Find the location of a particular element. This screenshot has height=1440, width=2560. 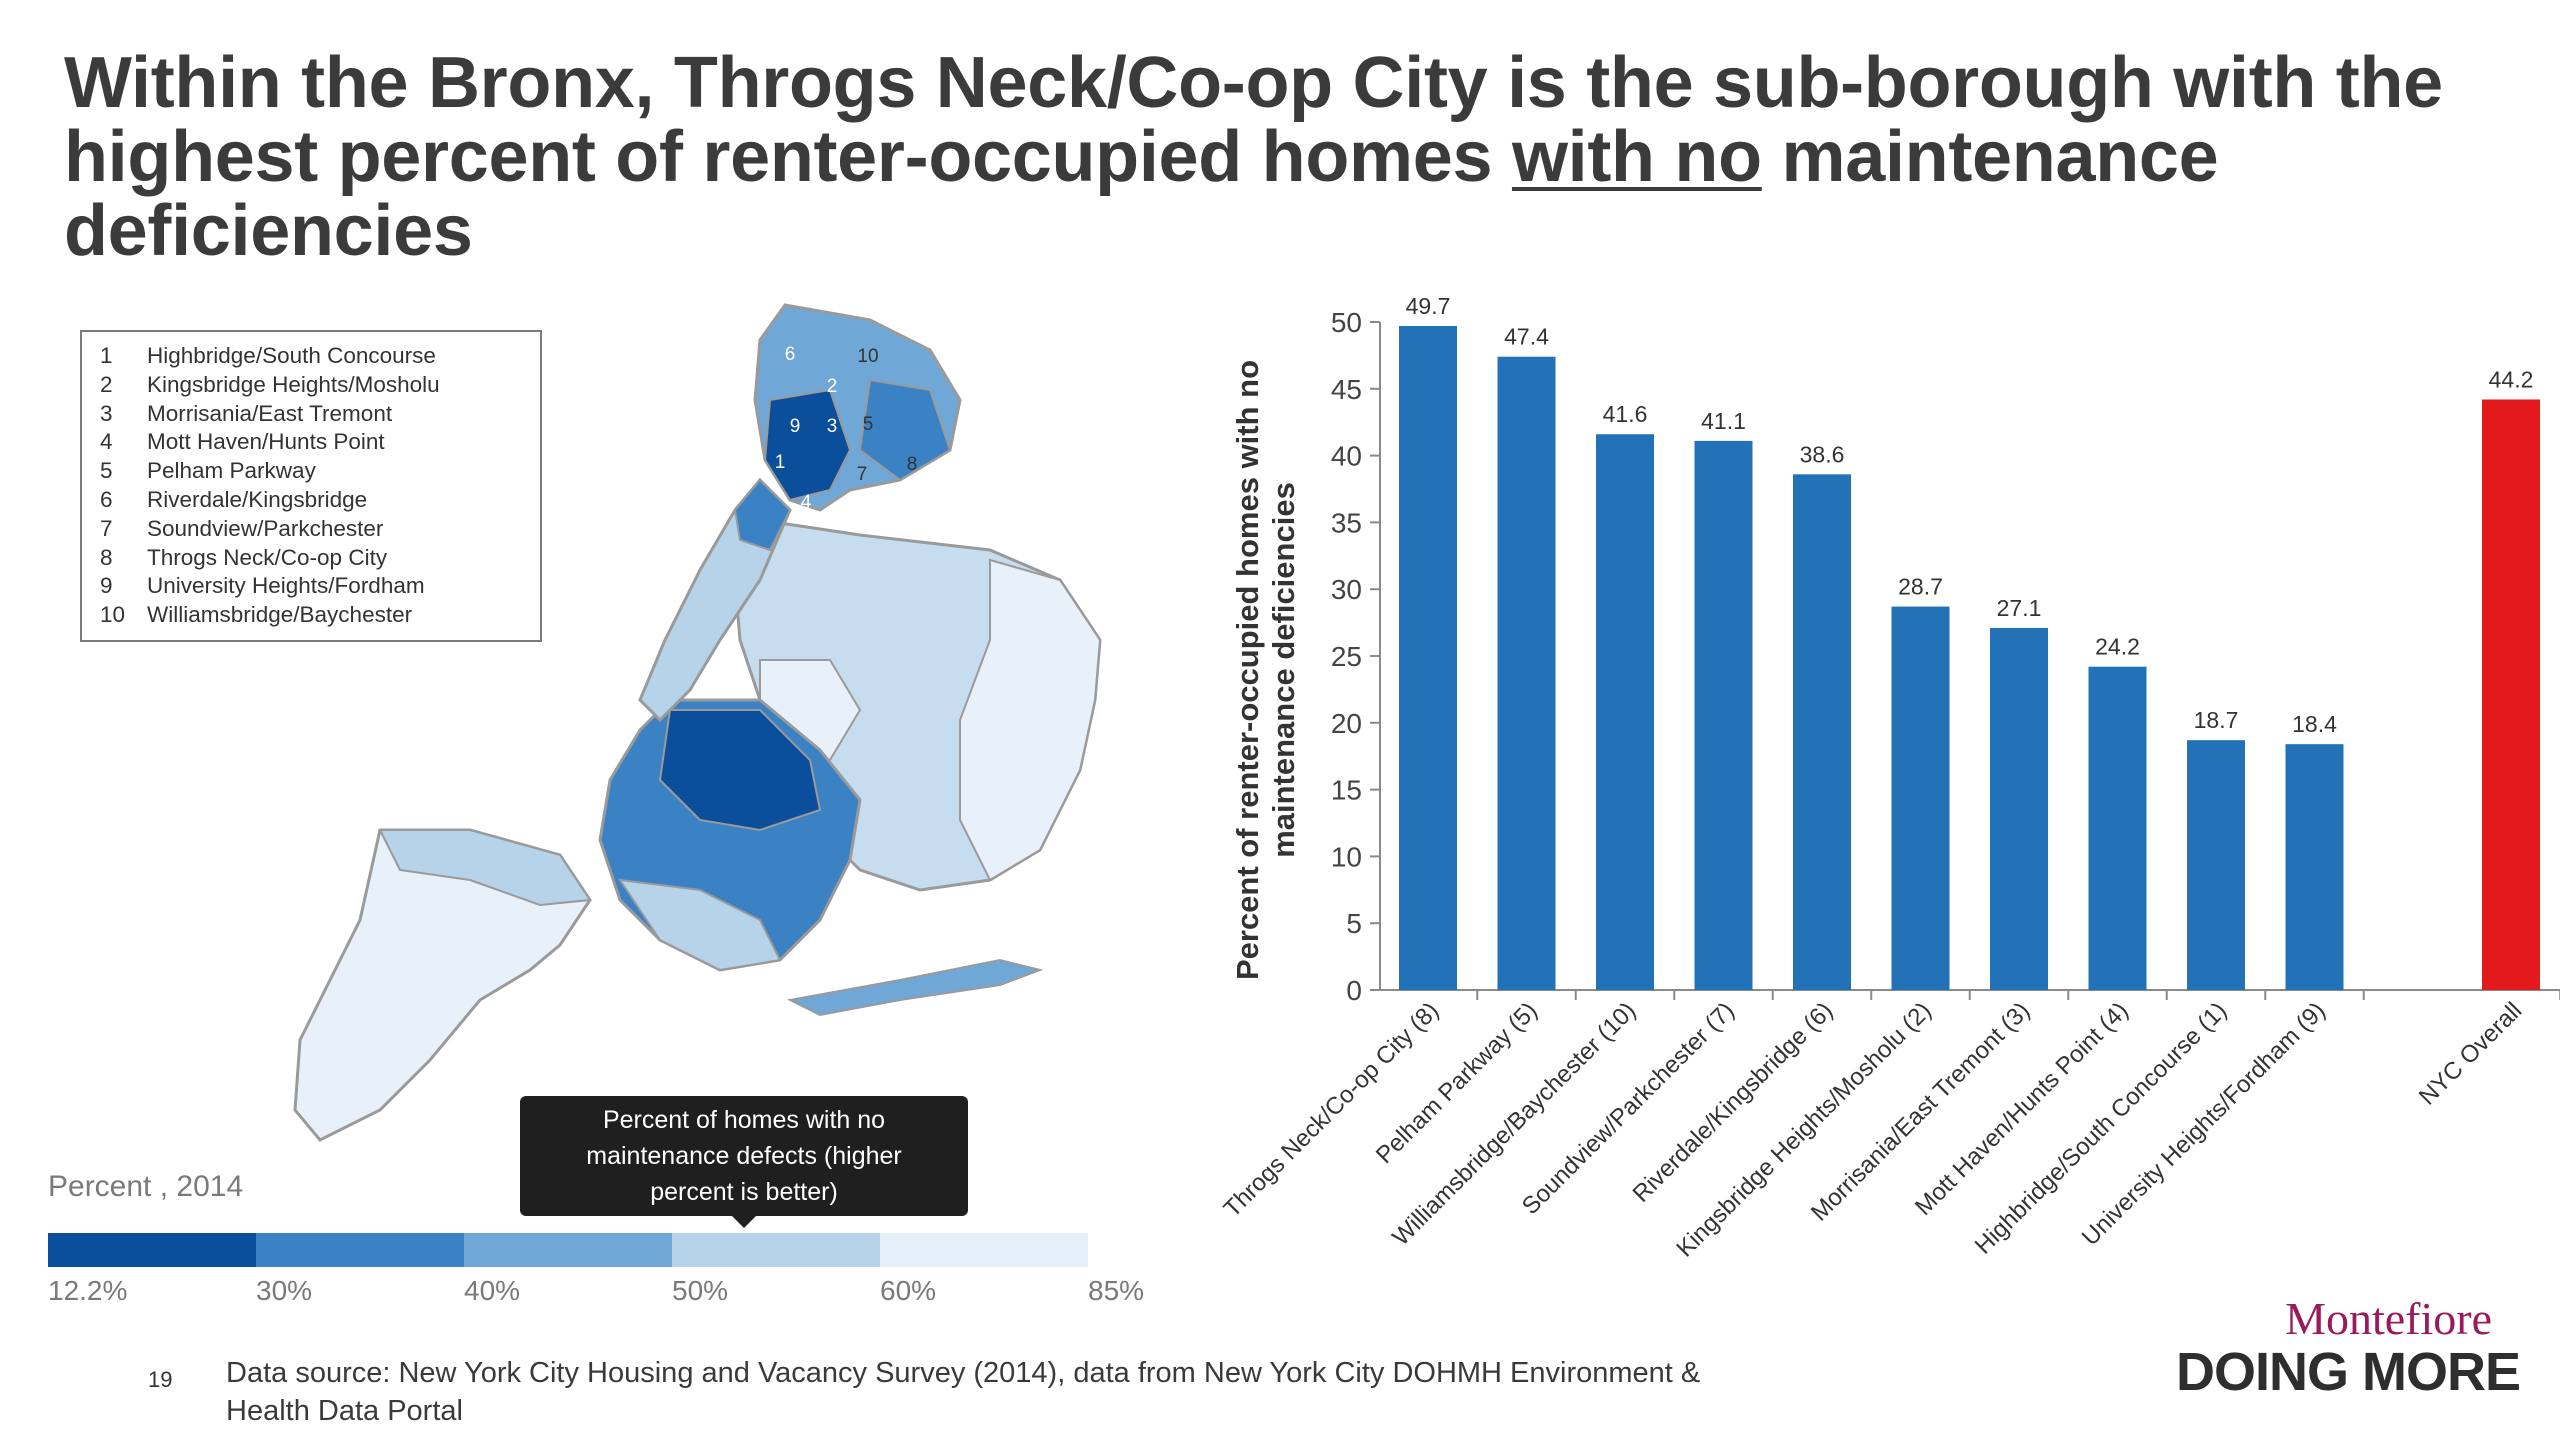

color-scale-bar is located at coordinates (568, 1250).